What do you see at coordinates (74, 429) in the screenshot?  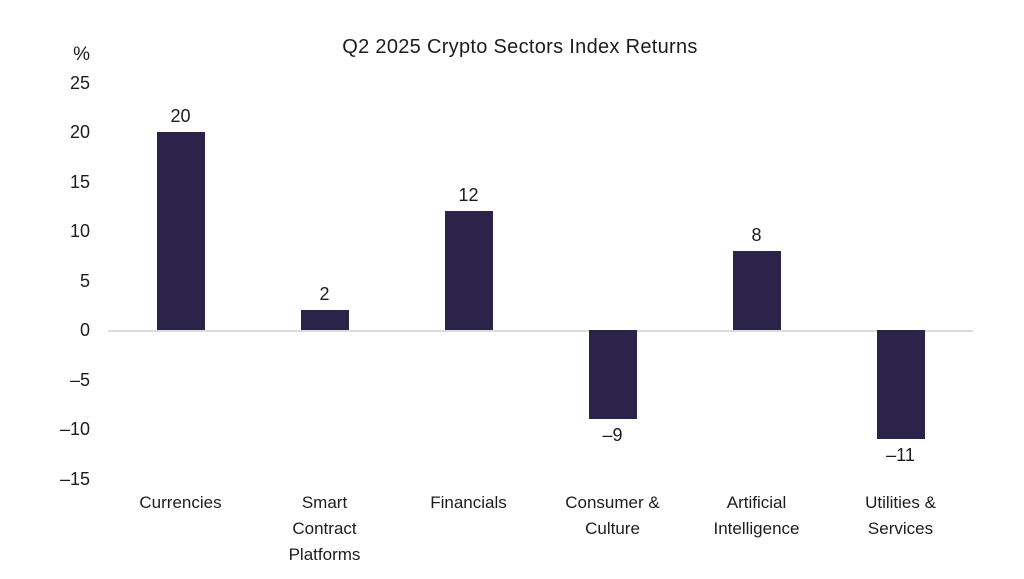 I see `y-axis-tick-label: –10` at bounding box center [74, 429].